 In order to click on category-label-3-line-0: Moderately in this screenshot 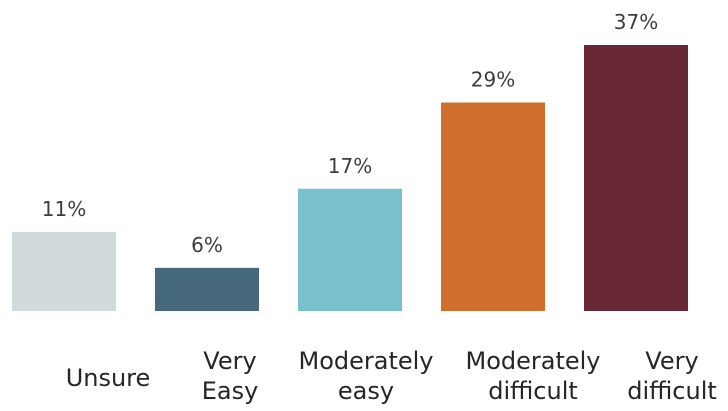, I will do `click(532, 361)`.